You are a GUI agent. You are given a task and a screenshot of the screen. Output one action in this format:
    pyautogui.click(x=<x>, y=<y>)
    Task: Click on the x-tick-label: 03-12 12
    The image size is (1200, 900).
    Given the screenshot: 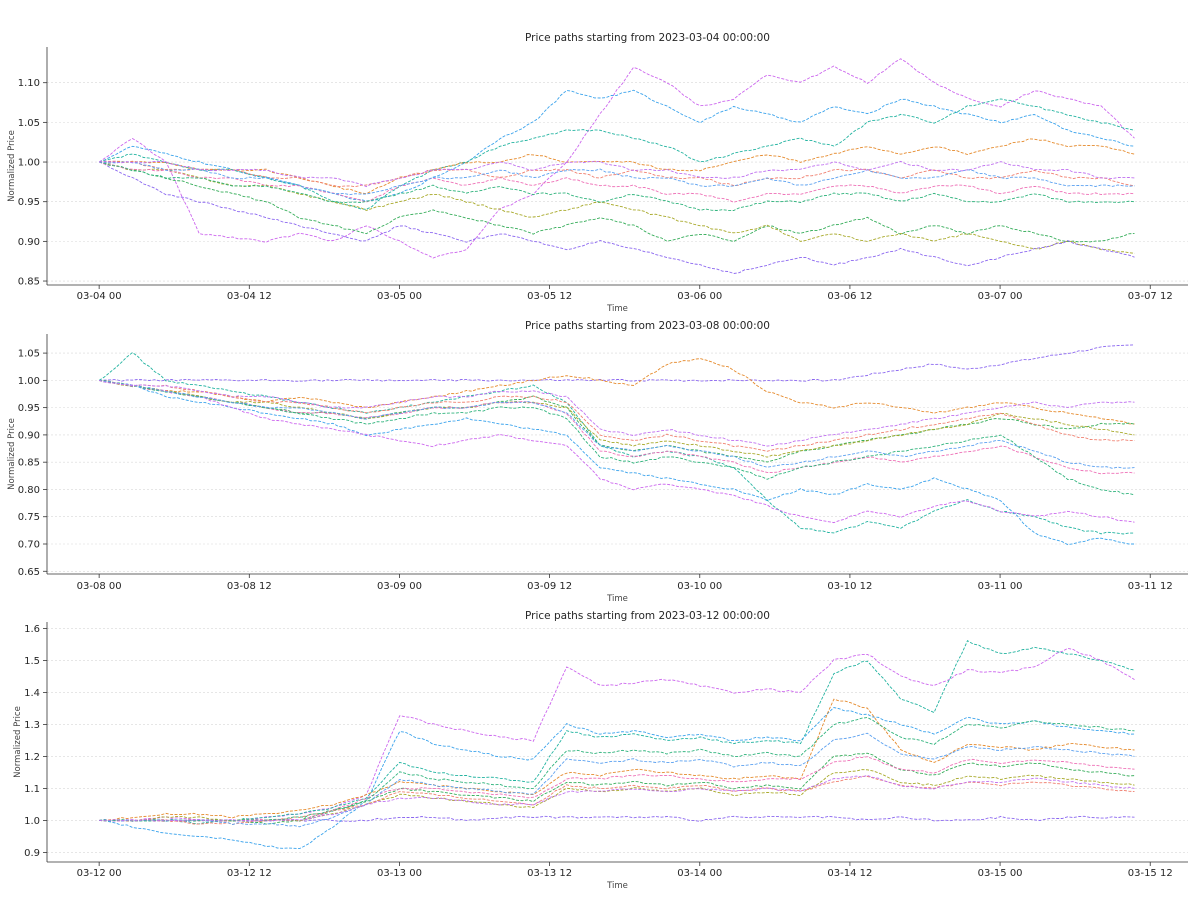 What is the action you would take?
    pyautogui.click(x=249, y=873)
    